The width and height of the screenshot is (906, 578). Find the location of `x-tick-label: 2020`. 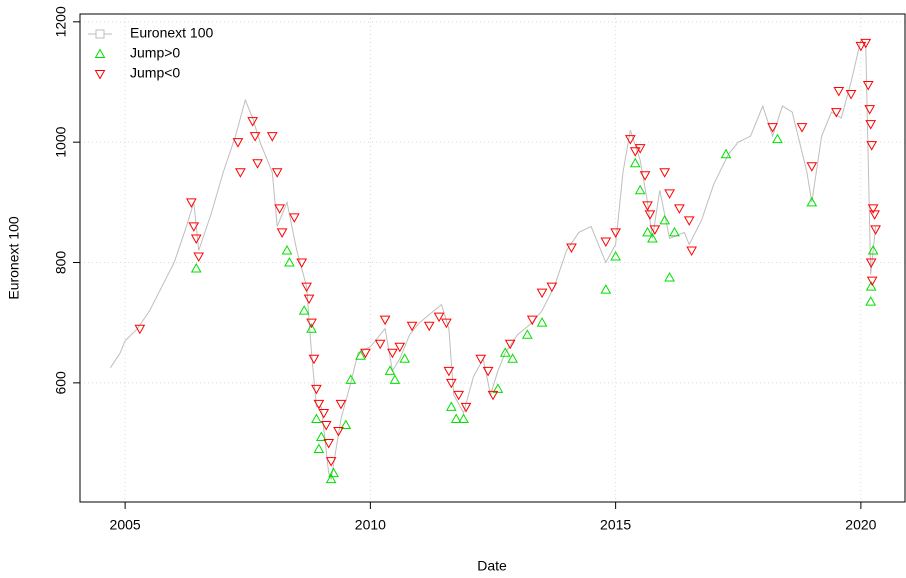

x-tick-label: 2020 is located at coordinates (860, 525).